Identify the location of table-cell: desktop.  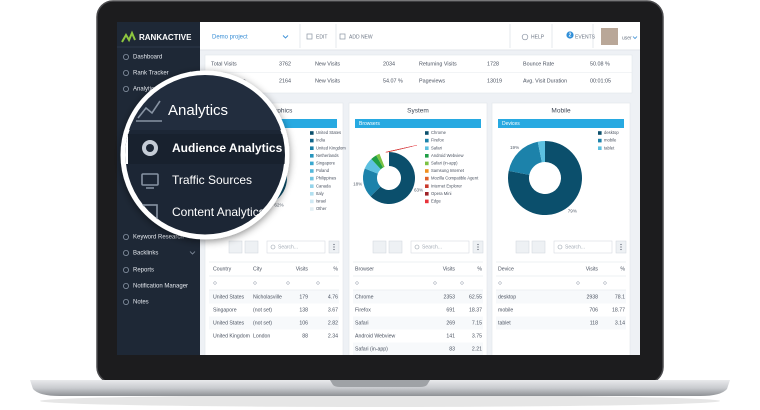
(507, 297).